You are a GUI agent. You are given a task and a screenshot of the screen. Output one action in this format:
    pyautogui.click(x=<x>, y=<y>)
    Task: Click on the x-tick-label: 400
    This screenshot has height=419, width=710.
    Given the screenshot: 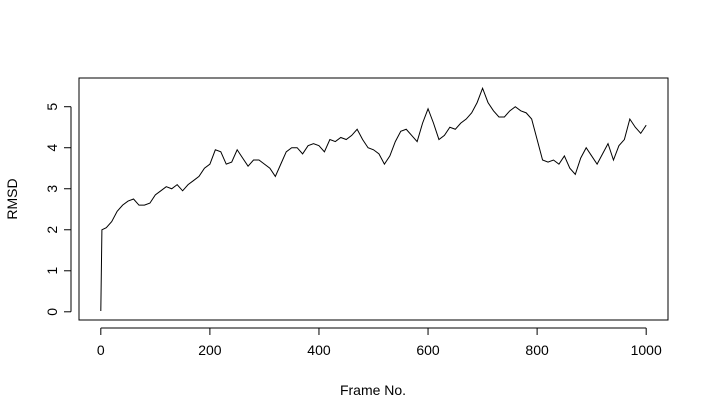 What is the action you would take?
    pyautogui.click(x=319, y=350)
    